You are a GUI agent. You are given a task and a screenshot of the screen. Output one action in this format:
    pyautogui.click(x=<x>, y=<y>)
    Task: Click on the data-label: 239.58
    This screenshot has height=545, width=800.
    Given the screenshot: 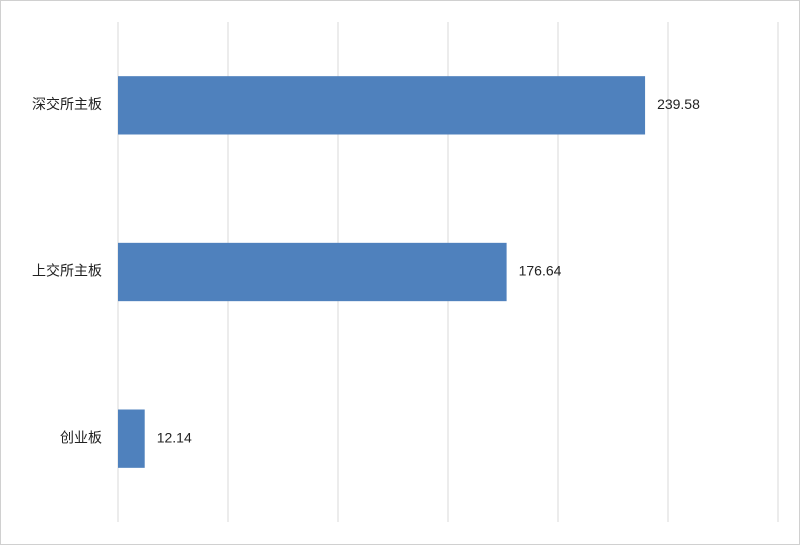 What is the action you would take?
    pyautogui.click(x=678, y=104)
    